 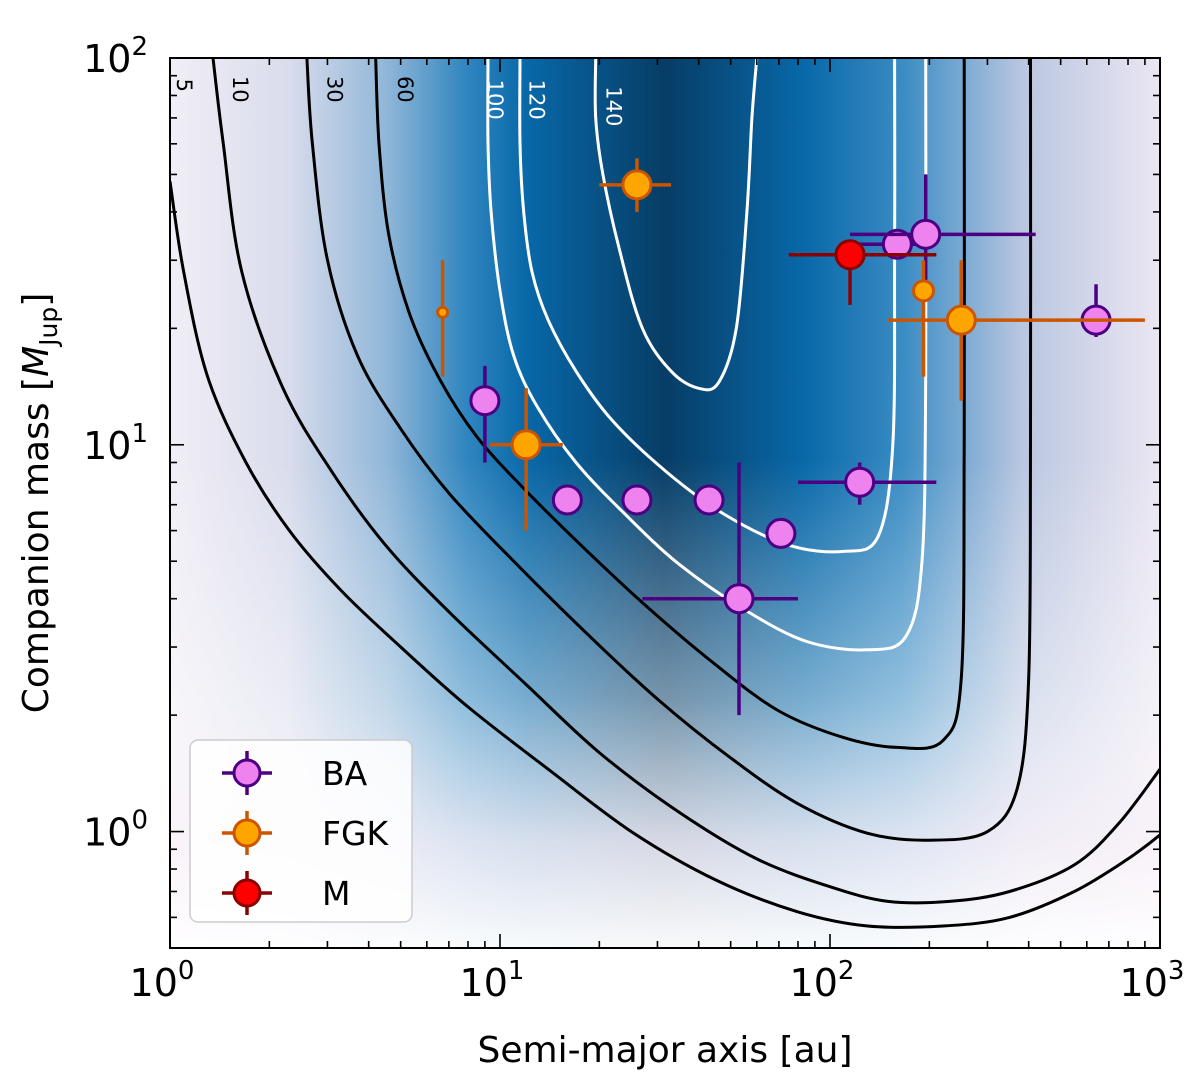 I want to click on contour-labels: 5 10 30 60 100 120 140, so click(x=398, y=101).